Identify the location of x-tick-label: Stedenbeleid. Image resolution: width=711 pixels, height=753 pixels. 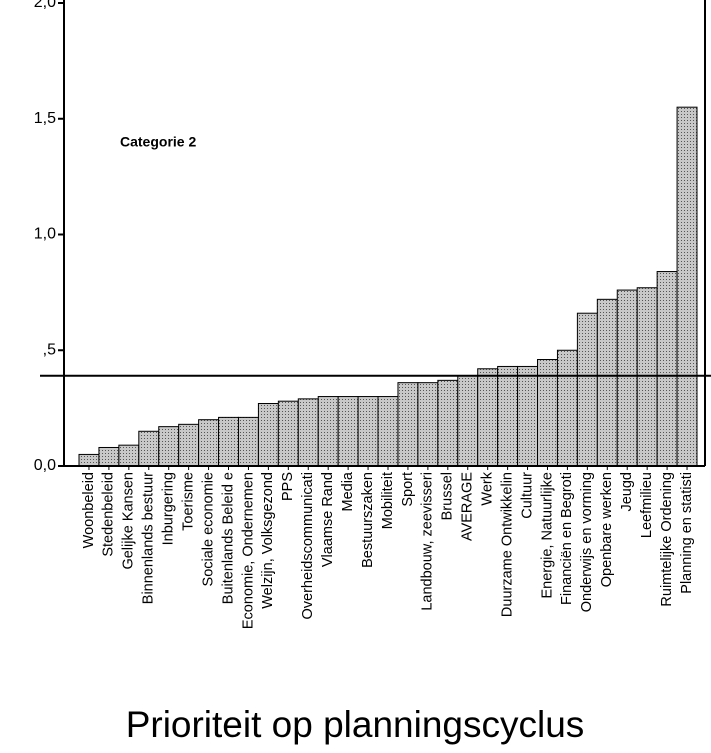
(109, 514).